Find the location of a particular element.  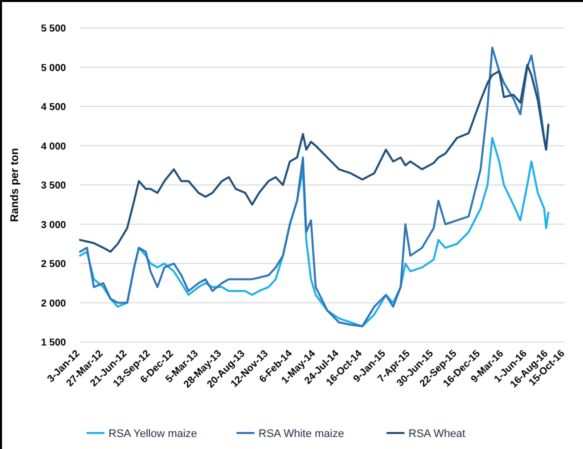

y-tick-label: 2 000 is located at coordinates (53, 304).